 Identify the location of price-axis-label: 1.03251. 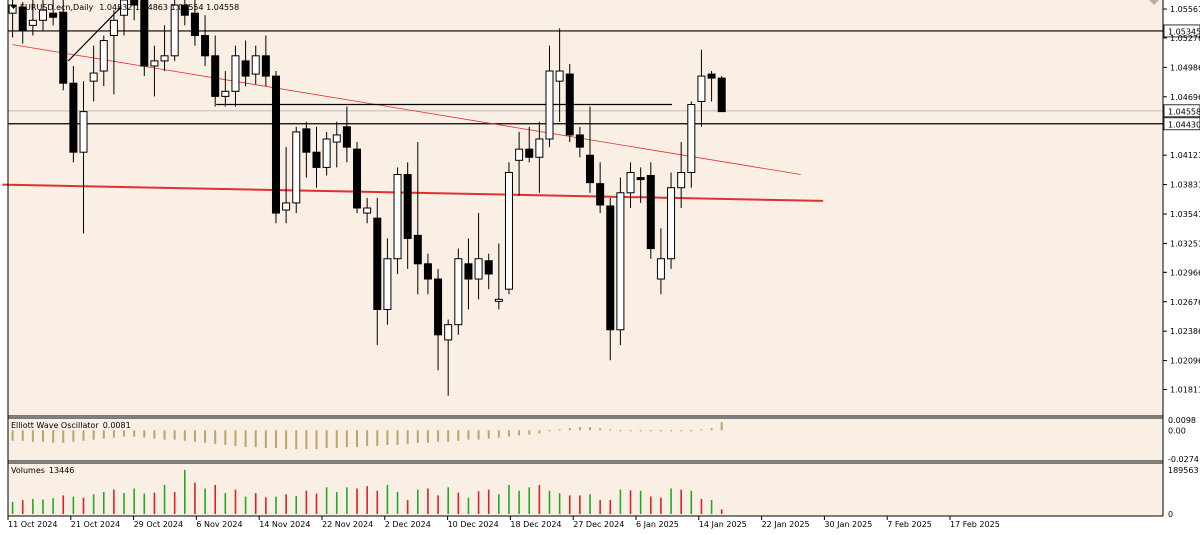
(1185, 243).